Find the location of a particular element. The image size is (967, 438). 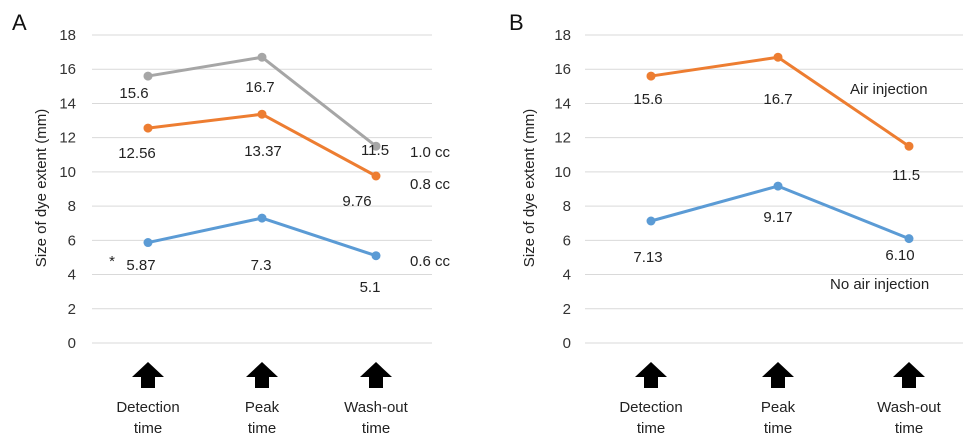

data-label-b-s1-p2: 6.10 is located at coordinates (899, 255).